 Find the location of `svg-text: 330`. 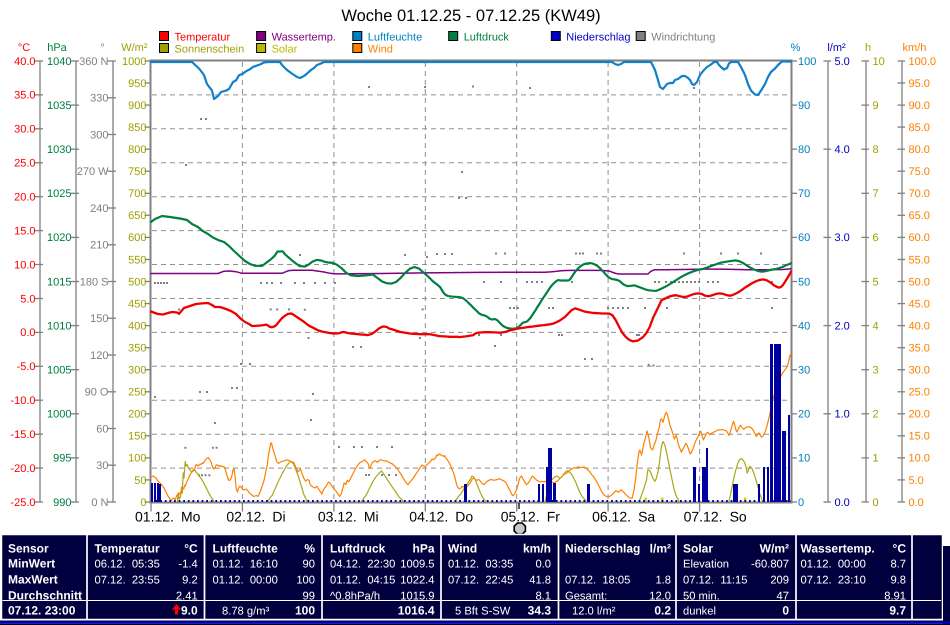

svg-text: 330 is located at coordinates (99, 99).